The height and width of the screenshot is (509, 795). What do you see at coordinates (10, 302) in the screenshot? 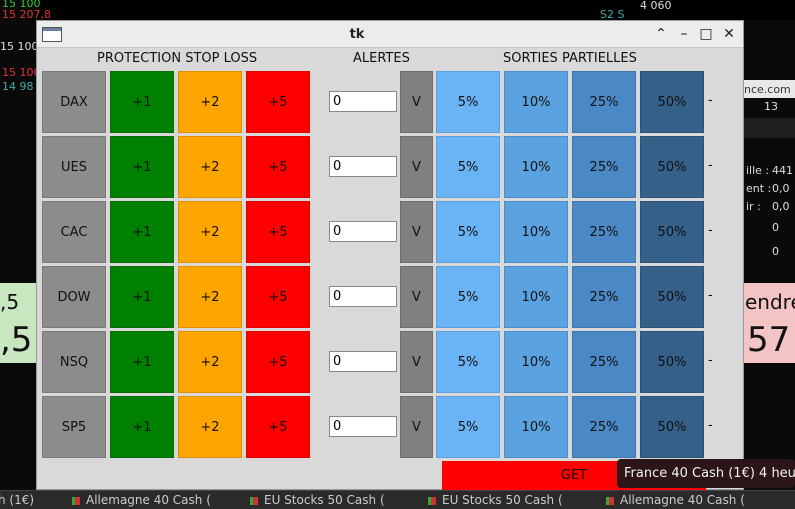
I see `bg-buy-price-small: ,5` at bounding box center [10, 302].